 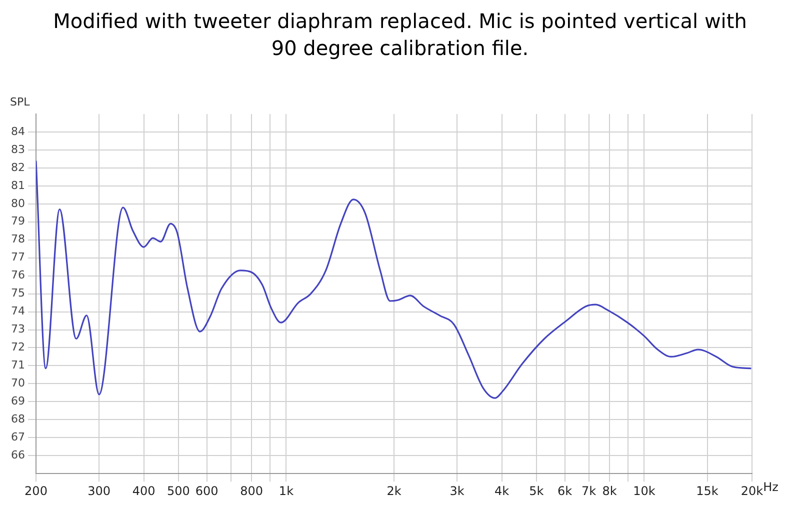 What do you see at coordinates (144, 491) in the screenshot?
I see `x-tick-label: 400` at bounding box center [144, 491].